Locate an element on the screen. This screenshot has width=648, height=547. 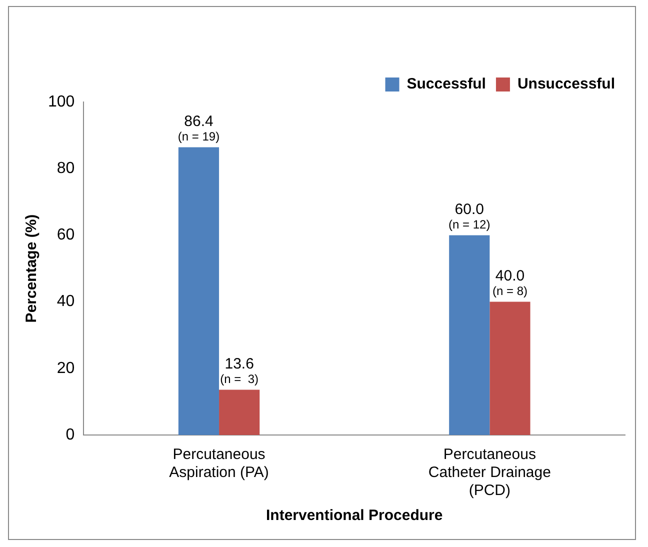
y-tick-label: 80 is located at coordinates (65, 169).